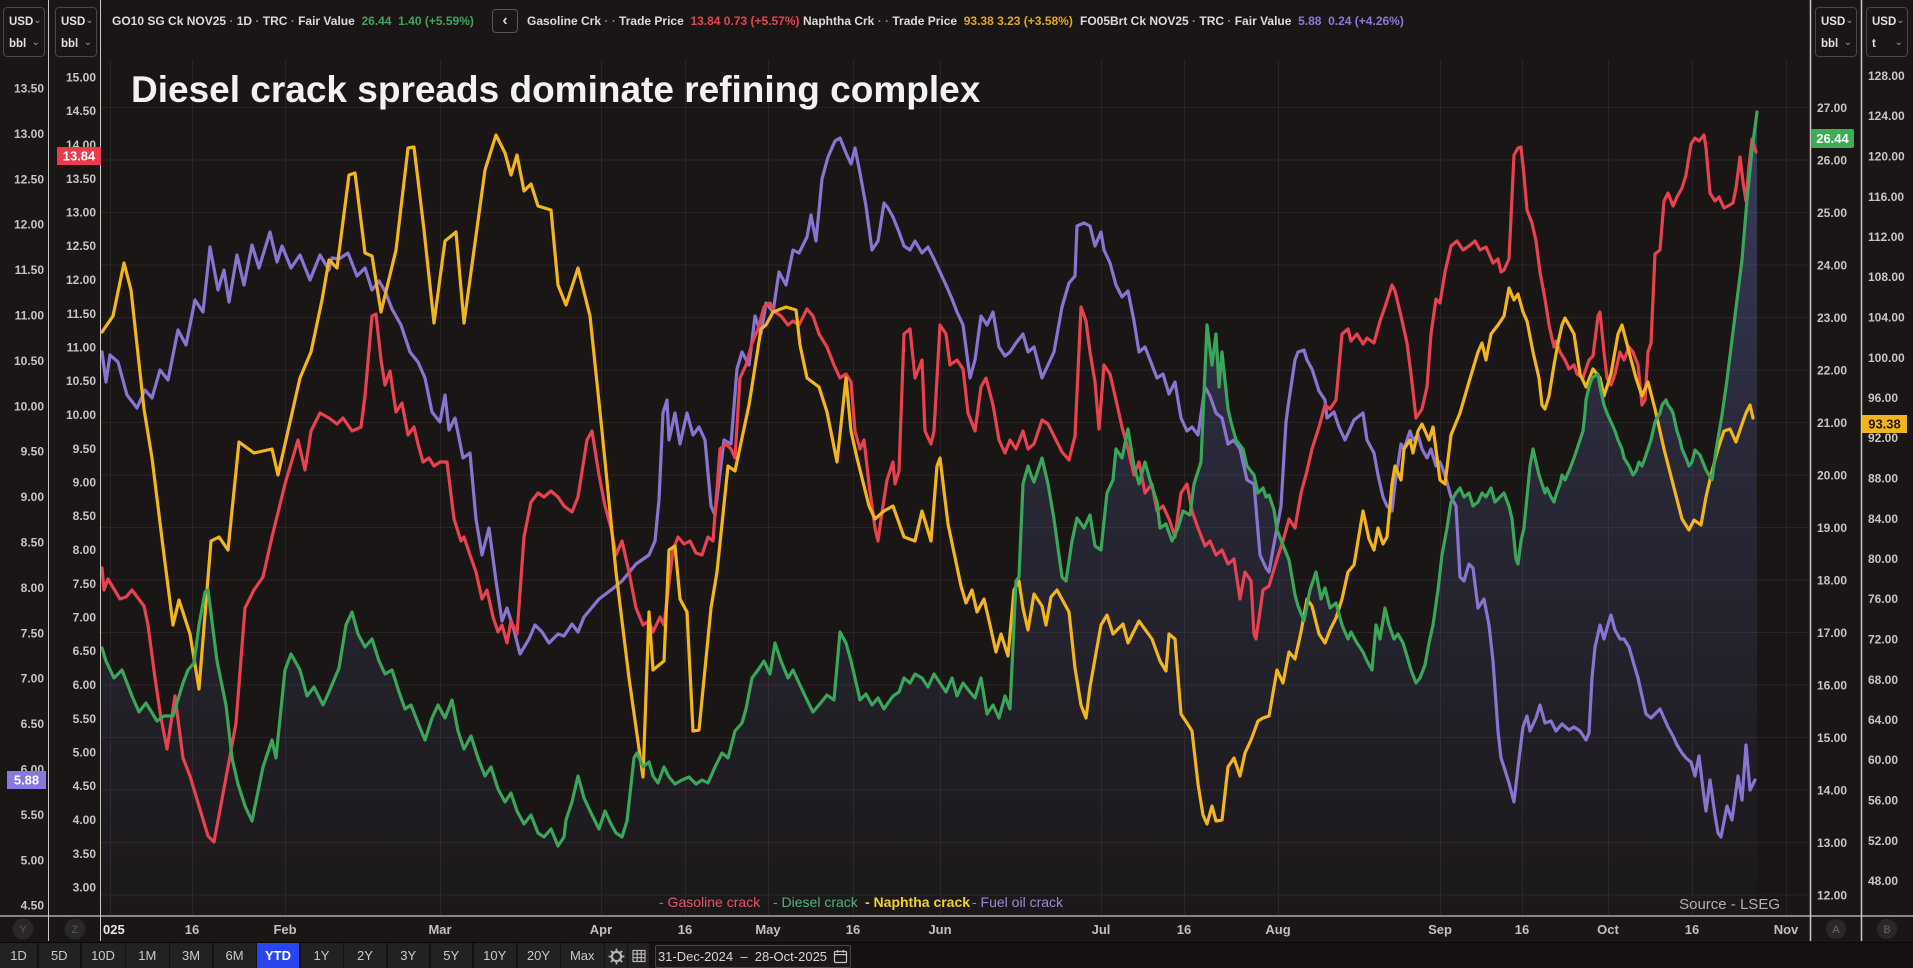 The image size is (1913, 968). I want to click on svg-text: 120.00, so click(1886, 157).